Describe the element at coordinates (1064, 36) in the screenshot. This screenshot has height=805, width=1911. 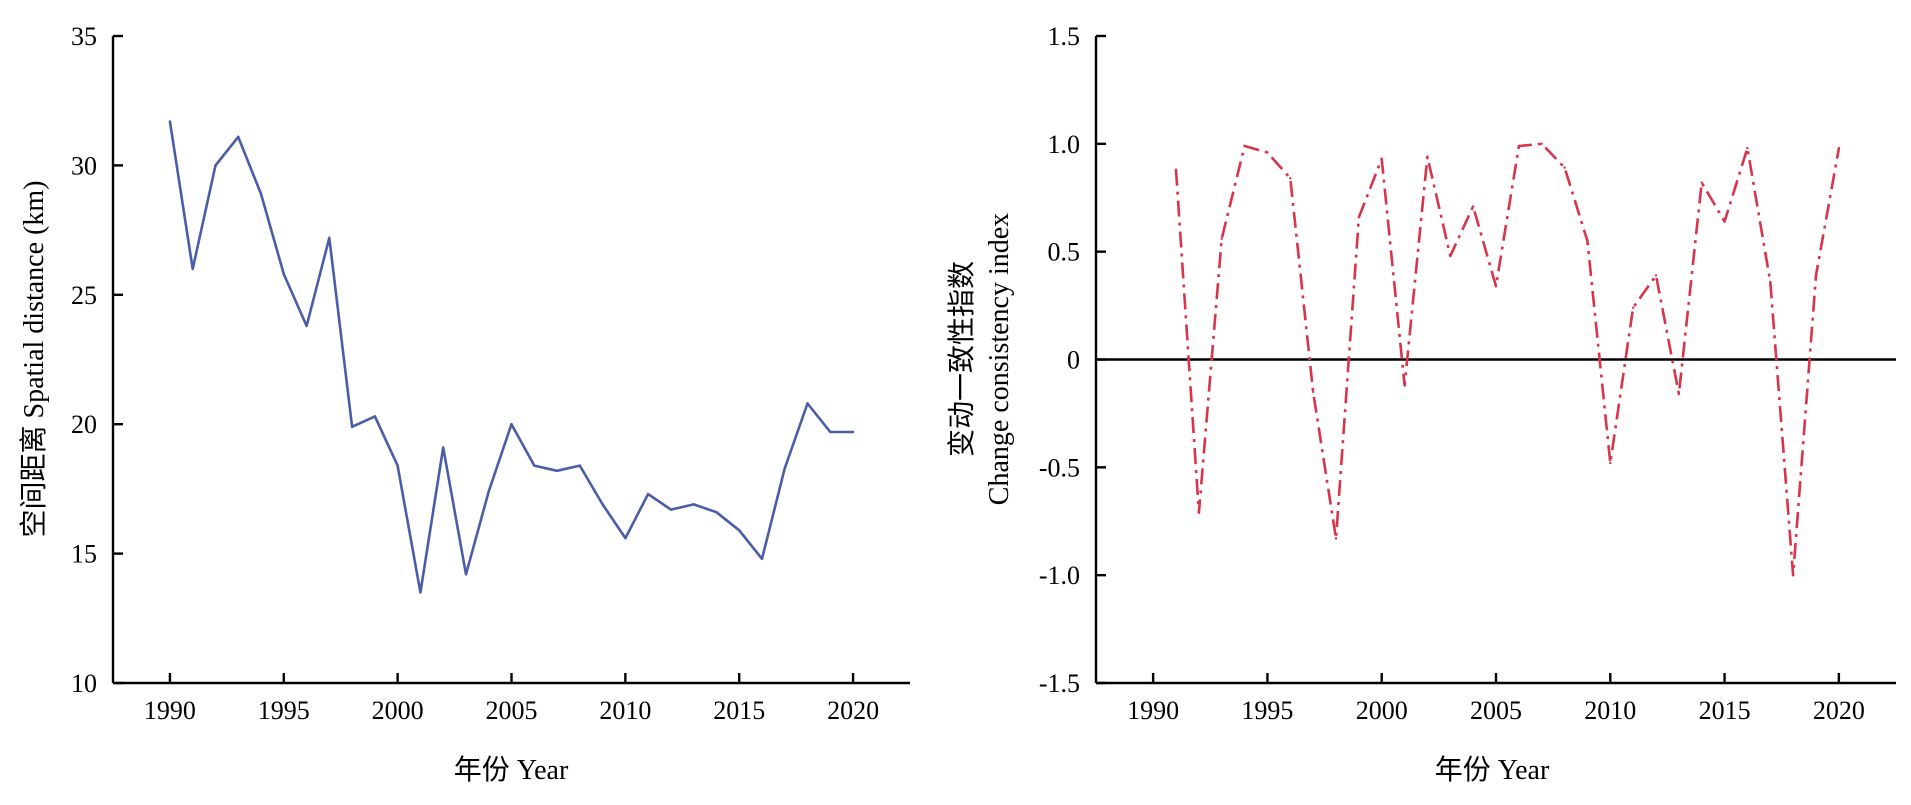
I see `y-tick-label: 1.5` at that location.